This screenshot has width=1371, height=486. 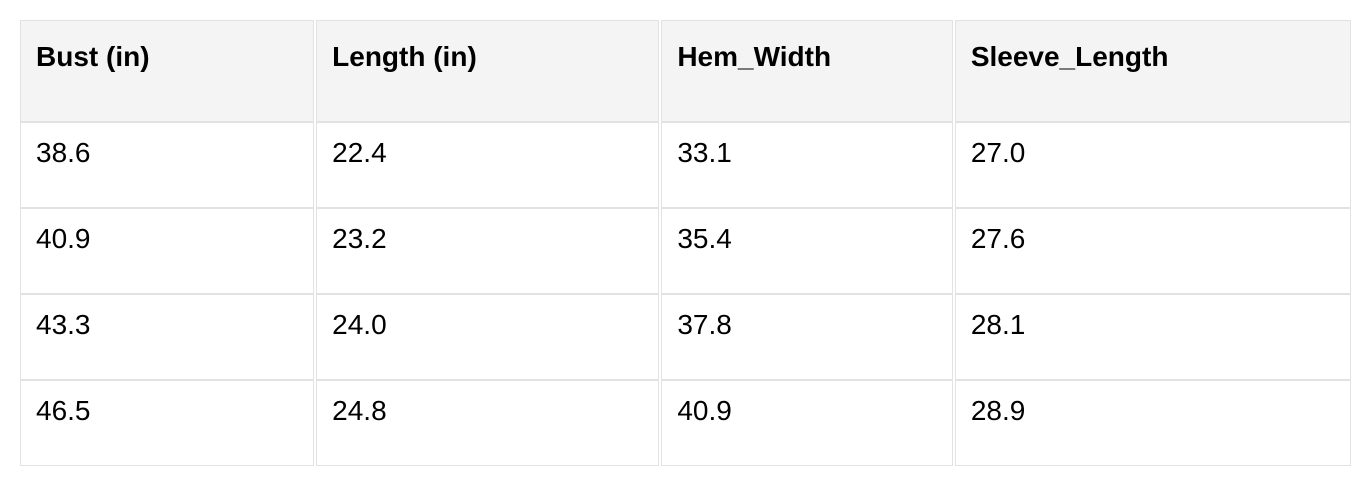 I want to click on table-cell-length: 22.4, so click(x=488, y=165).